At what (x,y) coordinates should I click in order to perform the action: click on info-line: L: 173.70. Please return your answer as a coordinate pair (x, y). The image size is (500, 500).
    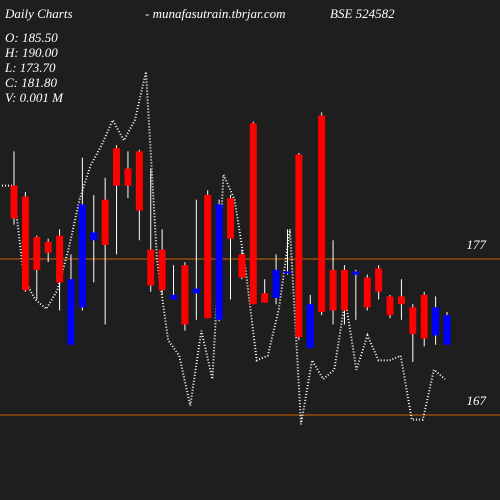
    Looking at the image, I should click on (30, 67).